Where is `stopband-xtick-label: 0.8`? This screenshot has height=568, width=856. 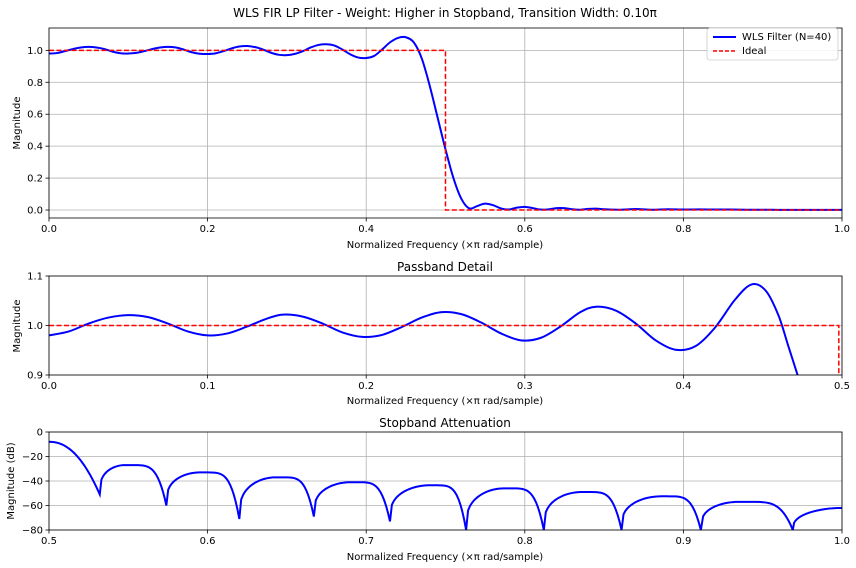 stopband-xtick-label: 0.8 is located at coordinates (525, 541).